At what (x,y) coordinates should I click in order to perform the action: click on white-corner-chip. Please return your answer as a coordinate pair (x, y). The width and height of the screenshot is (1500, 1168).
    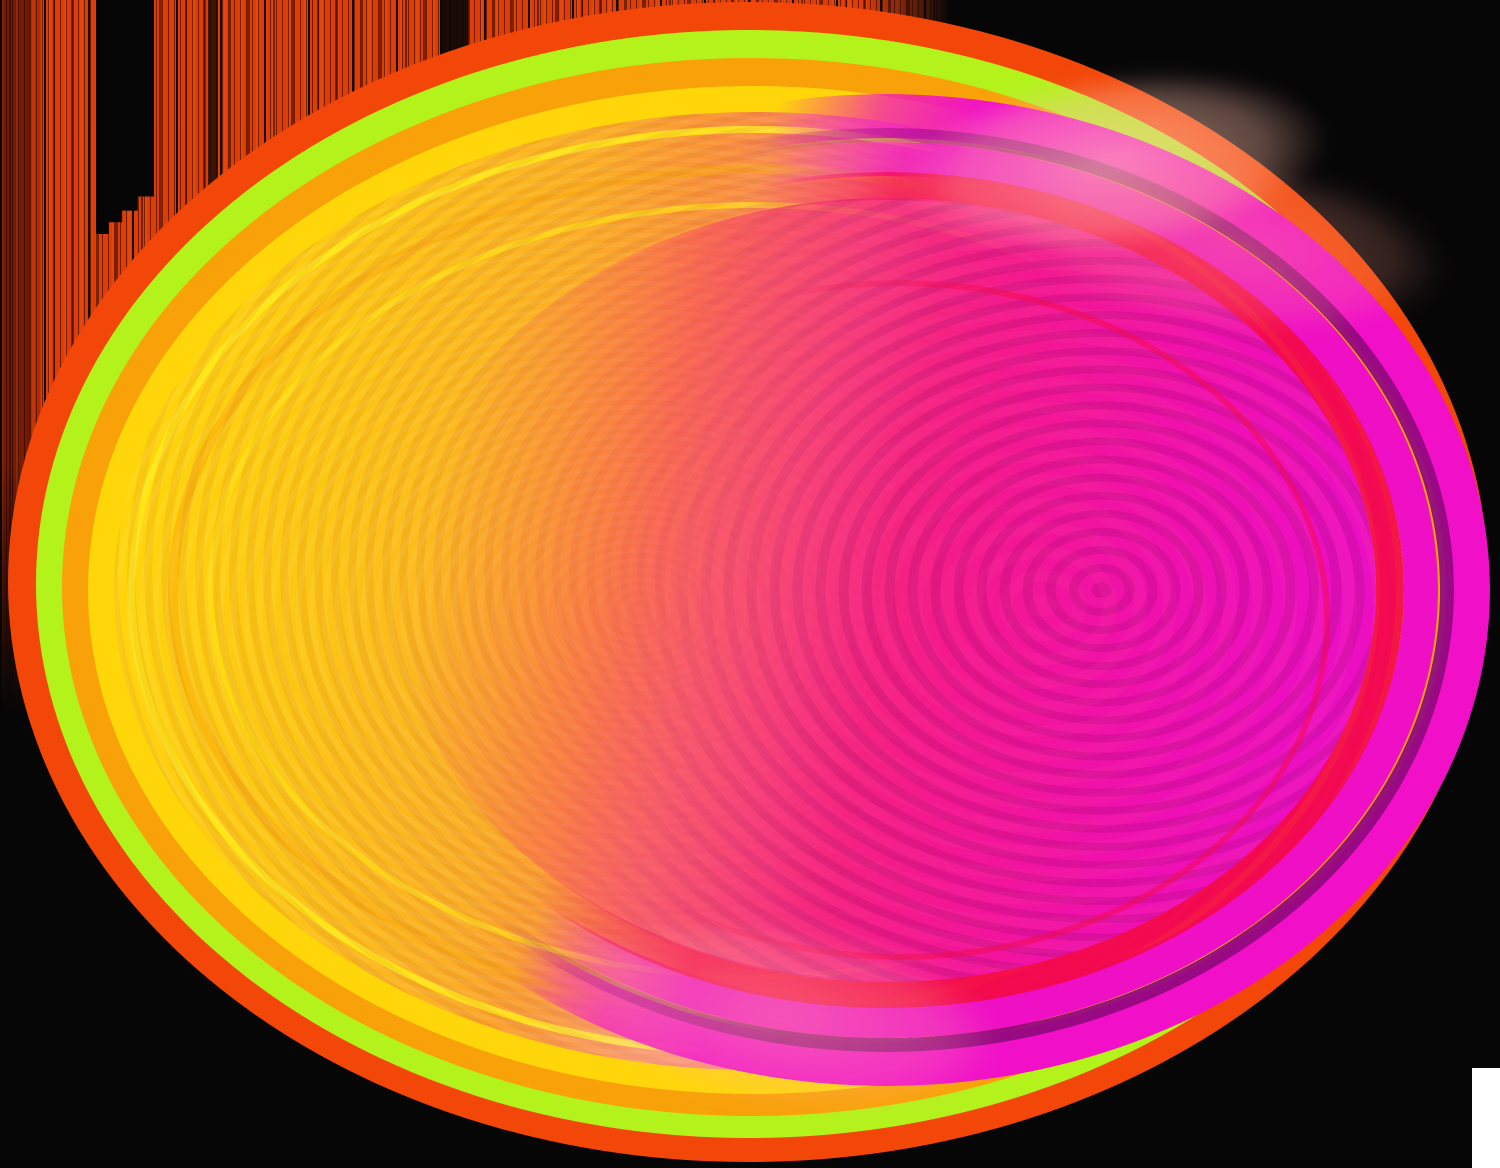
    Looking at the image, I should click on (1486, 1118).